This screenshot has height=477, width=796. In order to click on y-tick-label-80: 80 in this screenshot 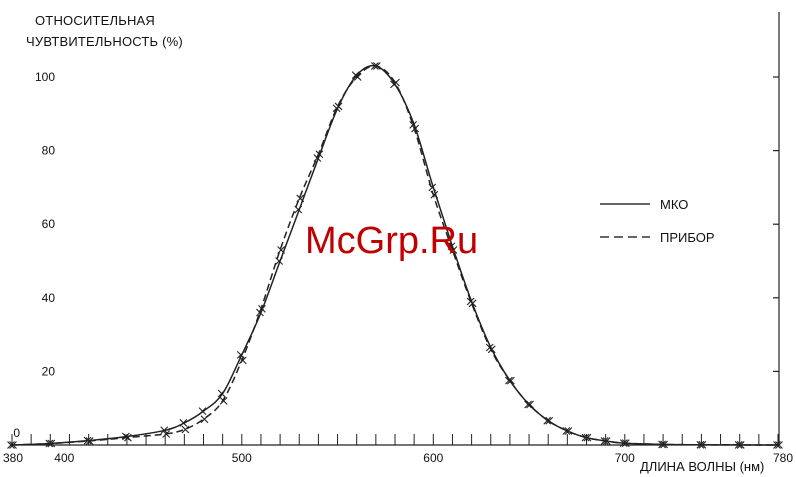, I will do `click(49, 151)`.